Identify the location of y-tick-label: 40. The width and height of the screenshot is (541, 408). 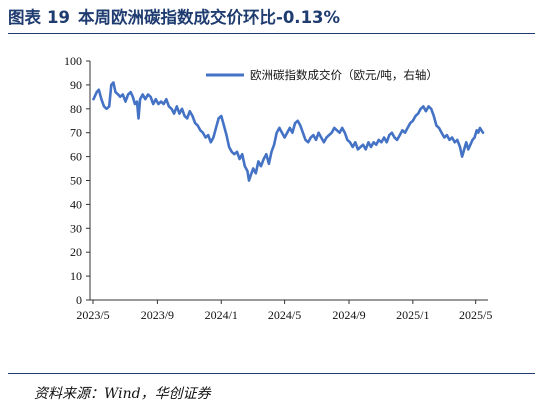
(76, 204).